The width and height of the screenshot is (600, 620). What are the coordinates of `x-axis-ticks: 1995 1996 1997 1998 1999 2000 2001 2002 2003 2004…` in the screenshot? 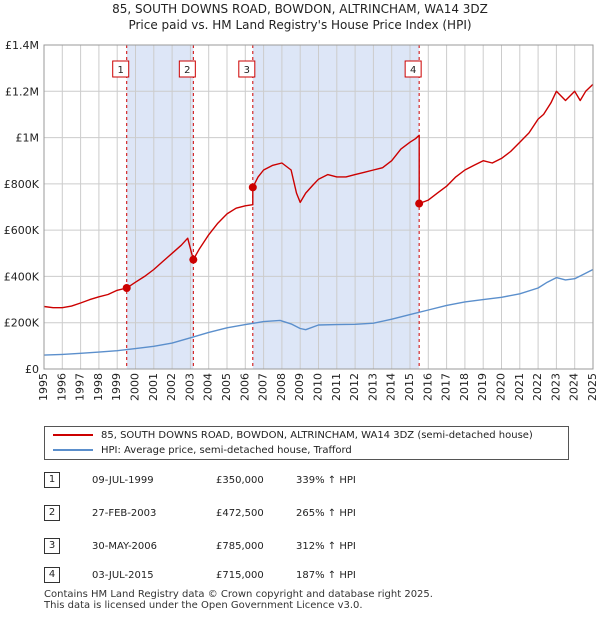 It's located at (318, 387).